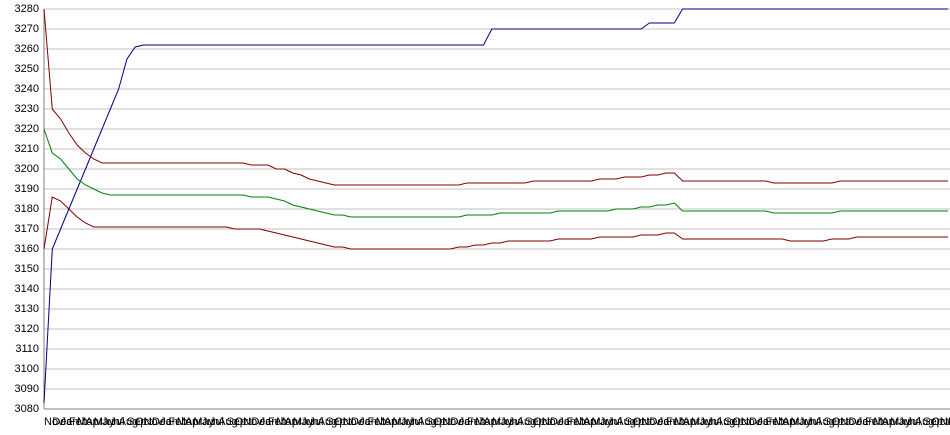 The width and height of the screenshot is (950, 435). I want to click on y-tick-label: 3120, so click(27, 329).